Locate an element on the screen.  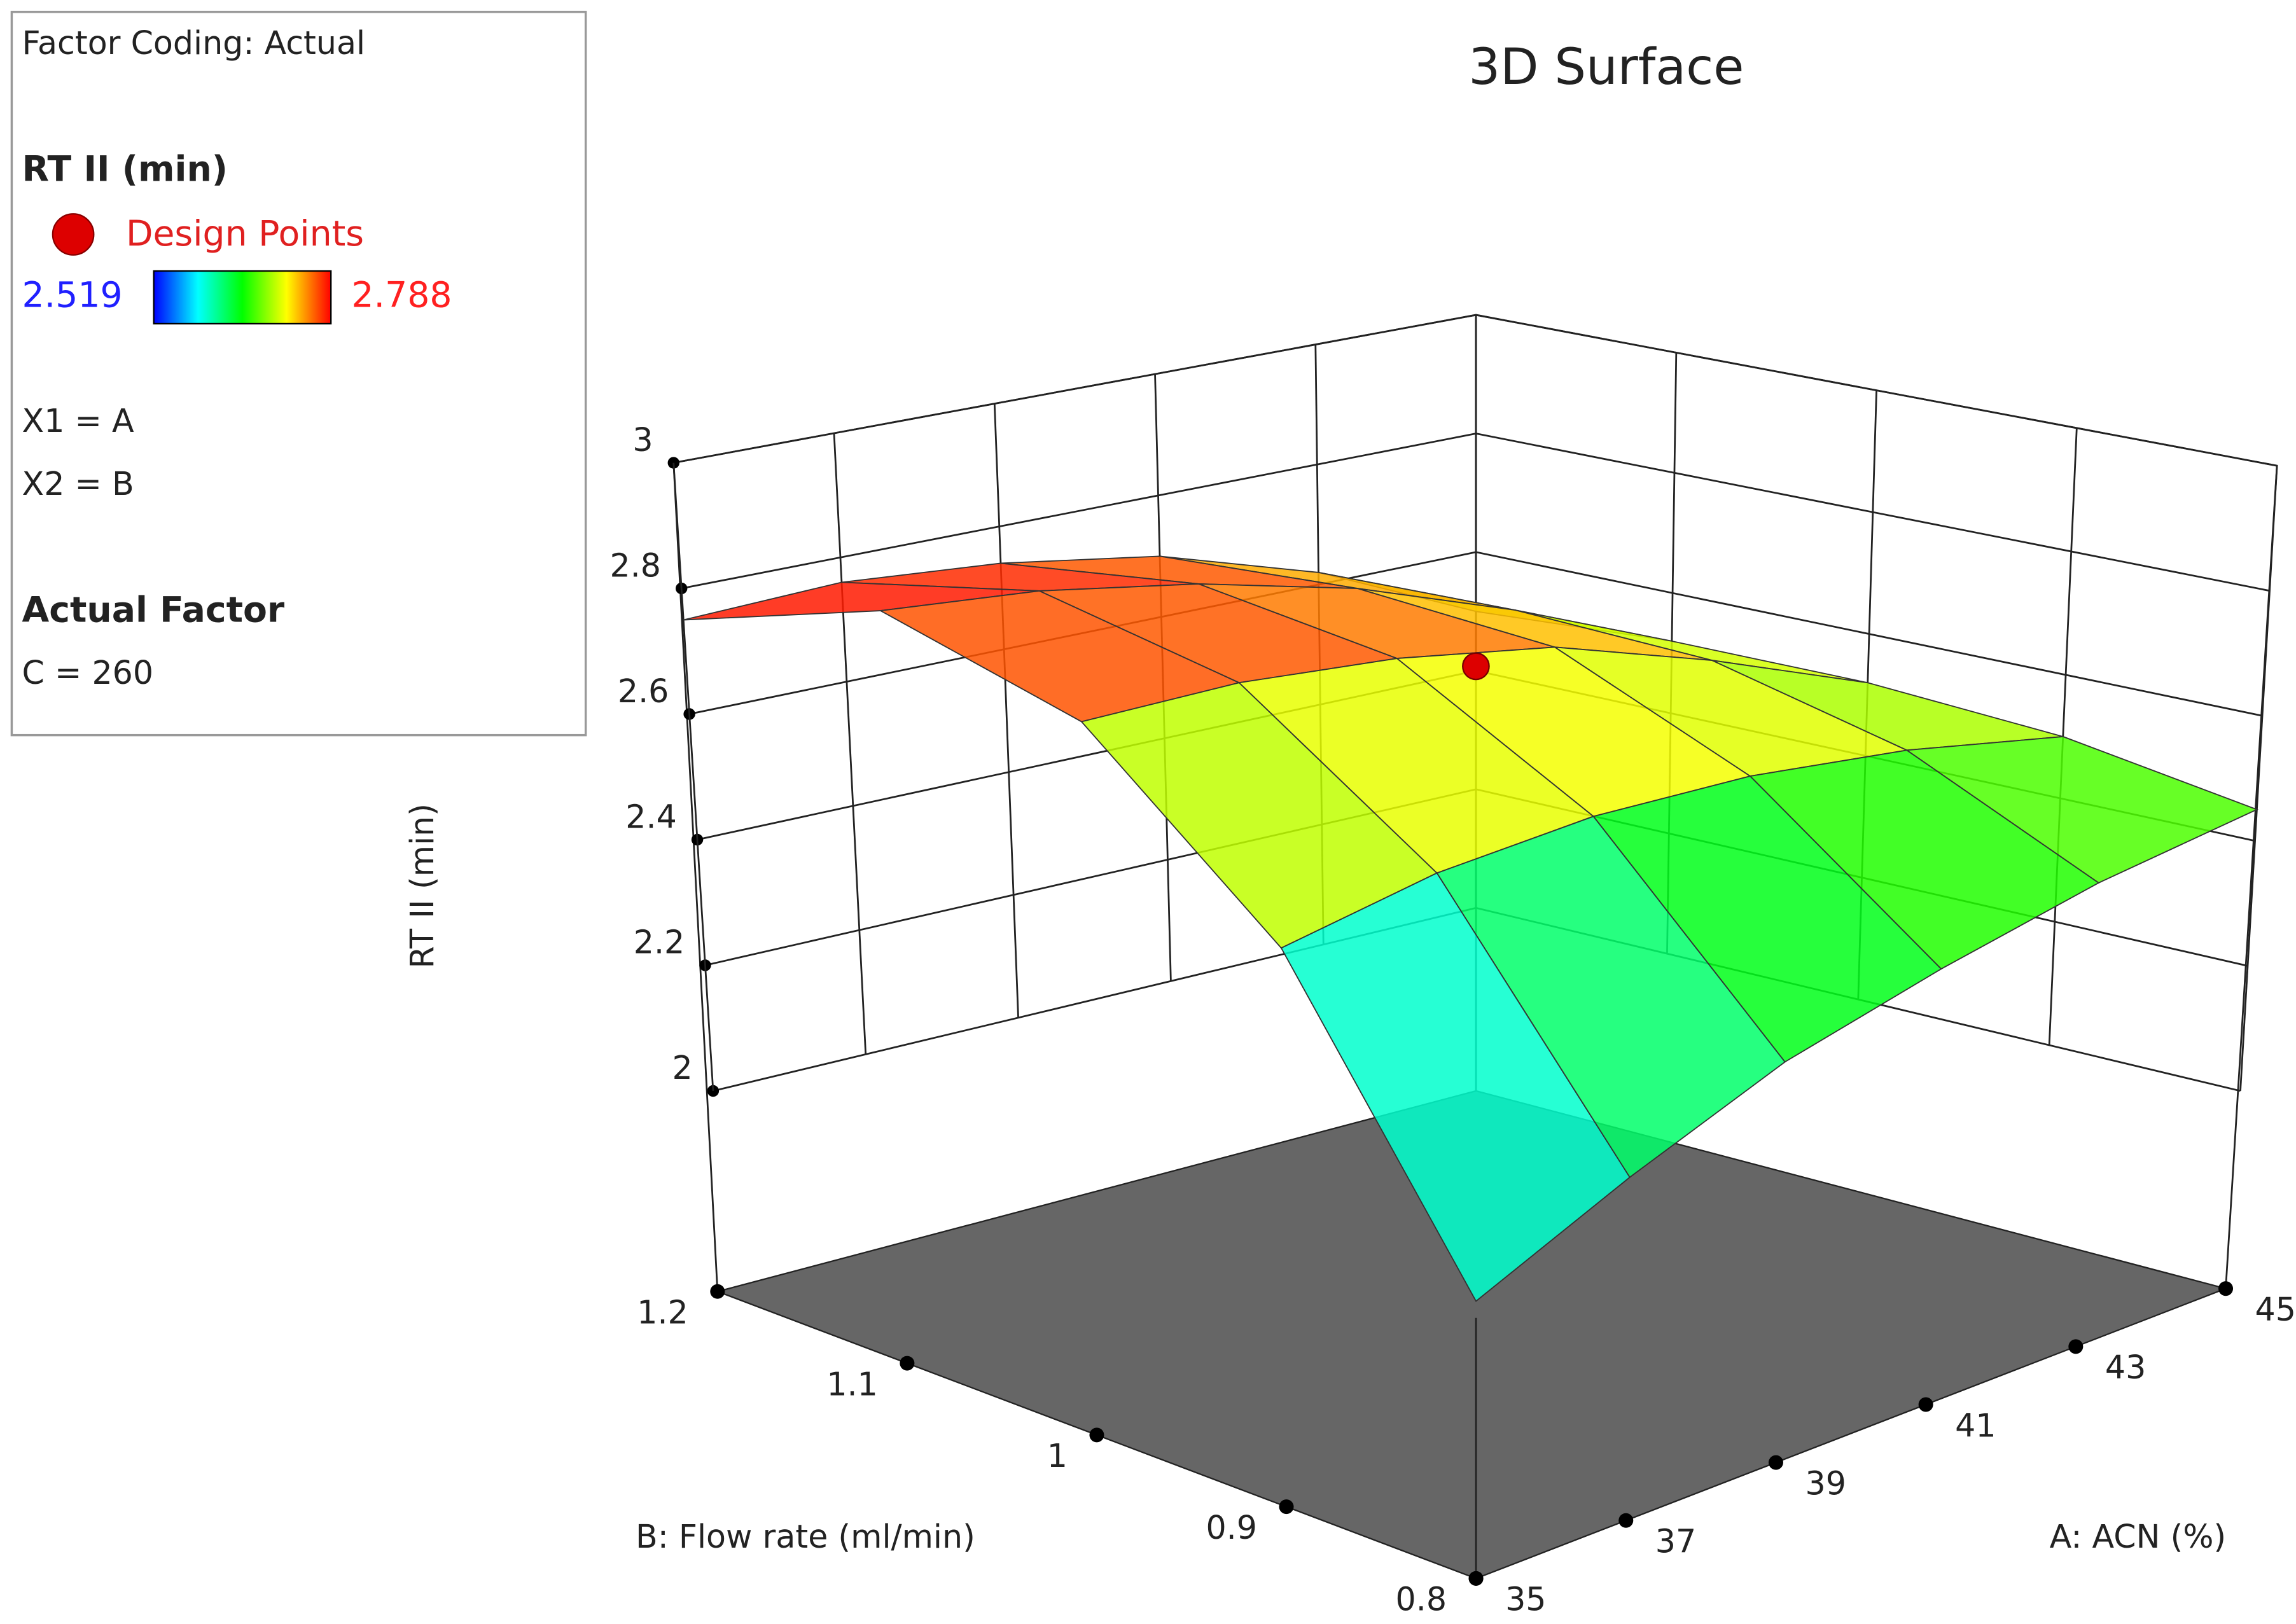
y-tick-label: 1 is located at coordinates (1057, 1456).